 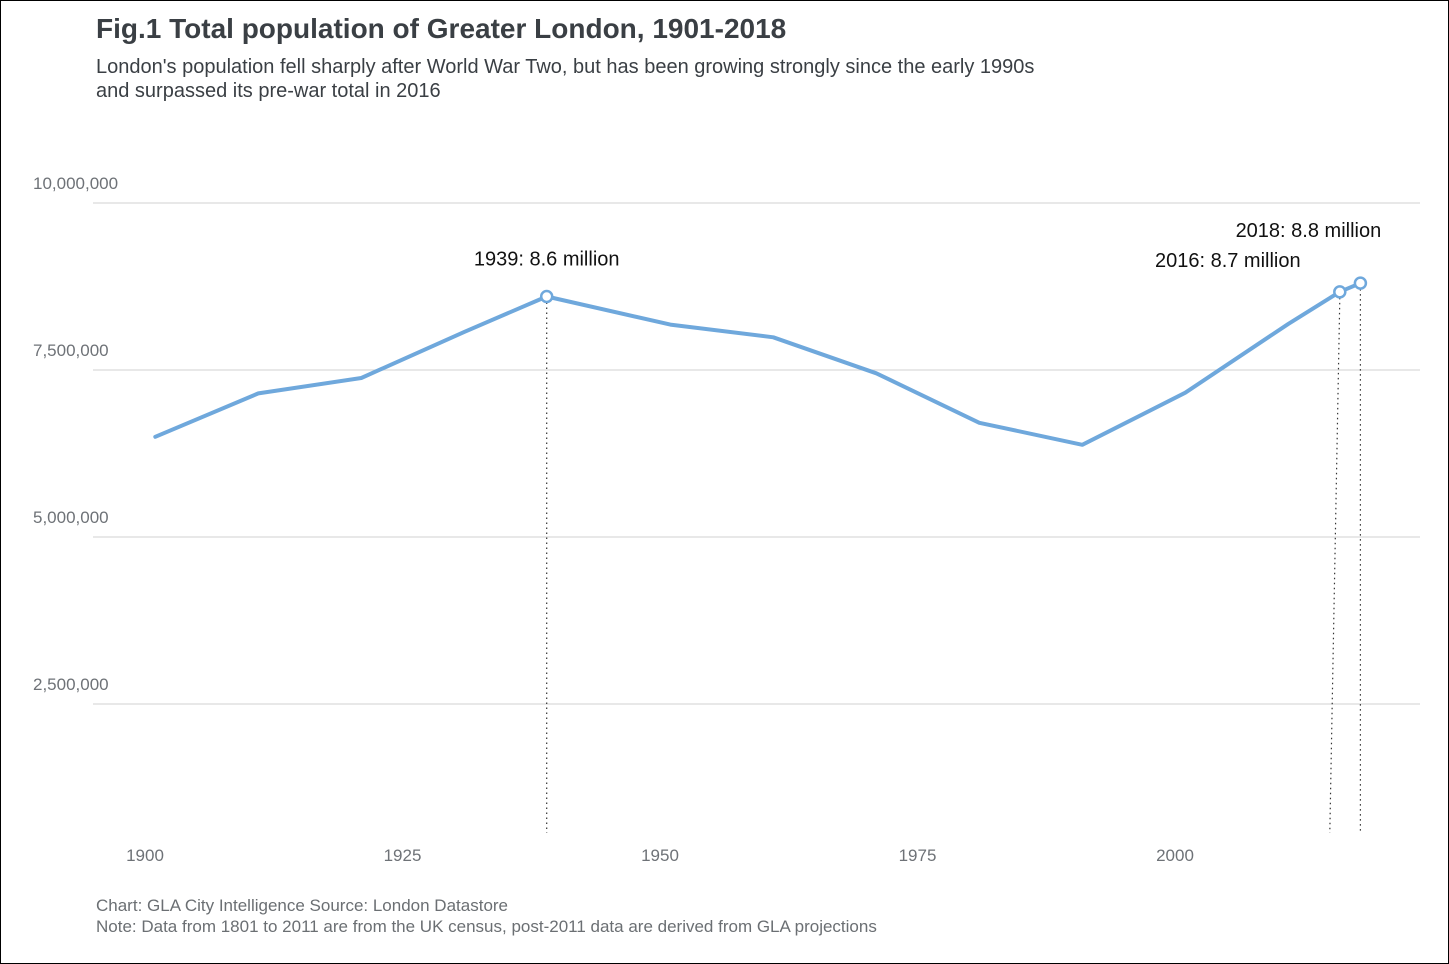 What do you see at coordinates (1360, 283) in the screenshot?
I see `annotation-marker-2018` at bounding box center [1360, 283].